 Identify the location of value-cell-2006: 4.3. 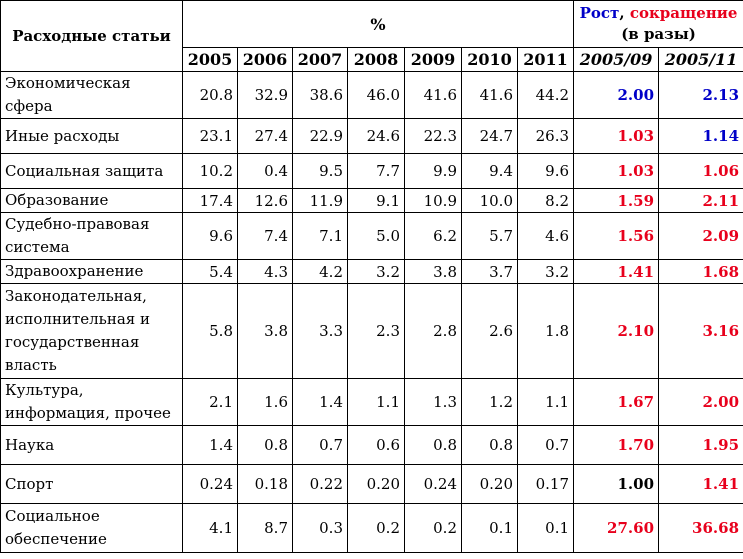
(265, 271).